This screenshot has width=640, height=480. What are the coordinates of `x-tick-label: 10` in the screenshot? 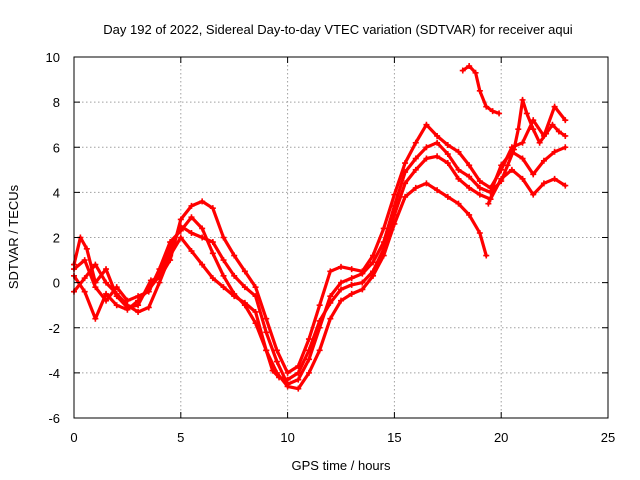 It's located at (287, 437).